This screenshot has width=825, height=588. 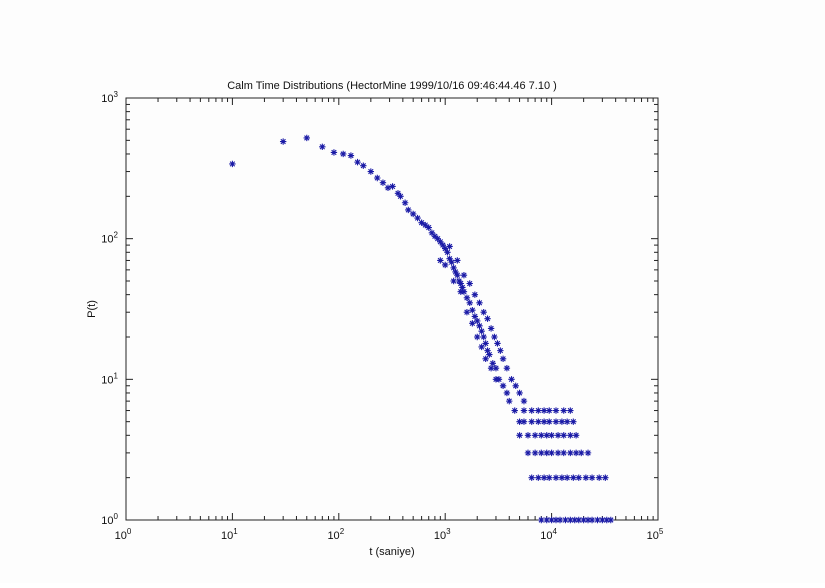 I want to click on y-tick-label: 10¹, so click(x=109, y=378).